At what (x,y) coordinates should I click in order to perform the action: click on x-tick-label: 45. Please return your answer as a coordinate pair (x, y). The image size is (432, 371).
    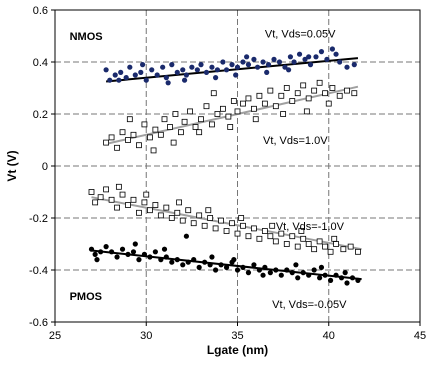
    Looking at the image, I should click on (420, 336).